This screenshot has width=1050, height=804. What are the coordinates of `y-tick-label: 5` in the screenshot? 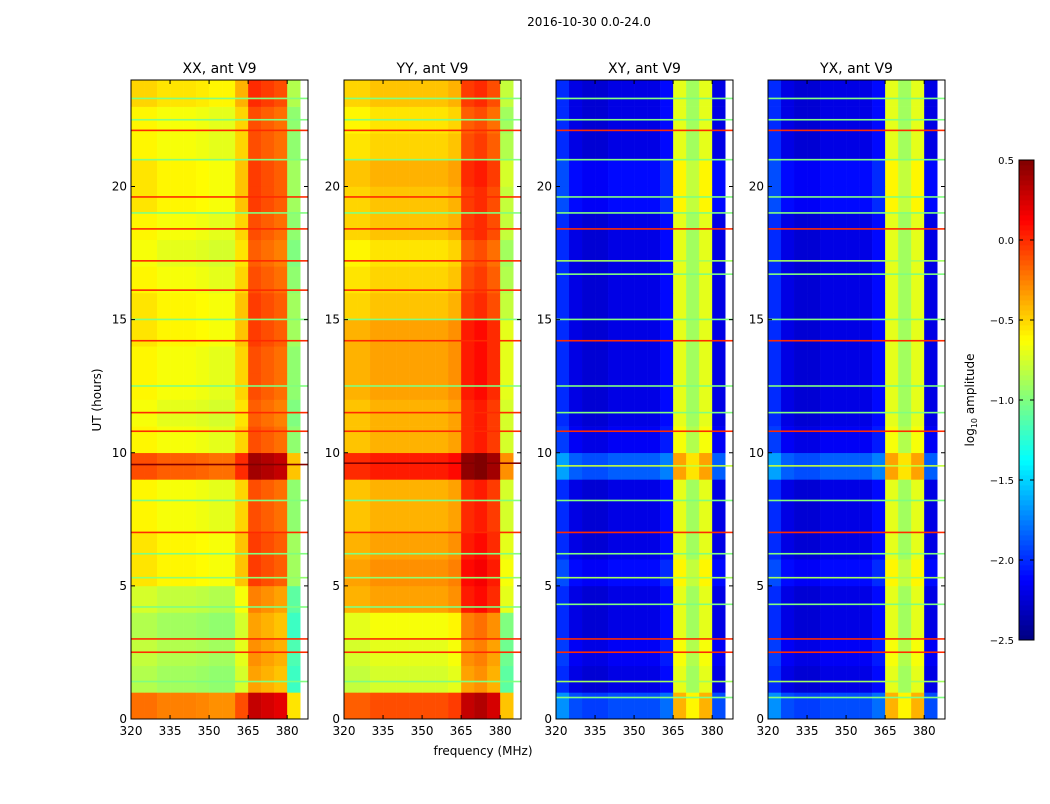 It's located at (123, 586).